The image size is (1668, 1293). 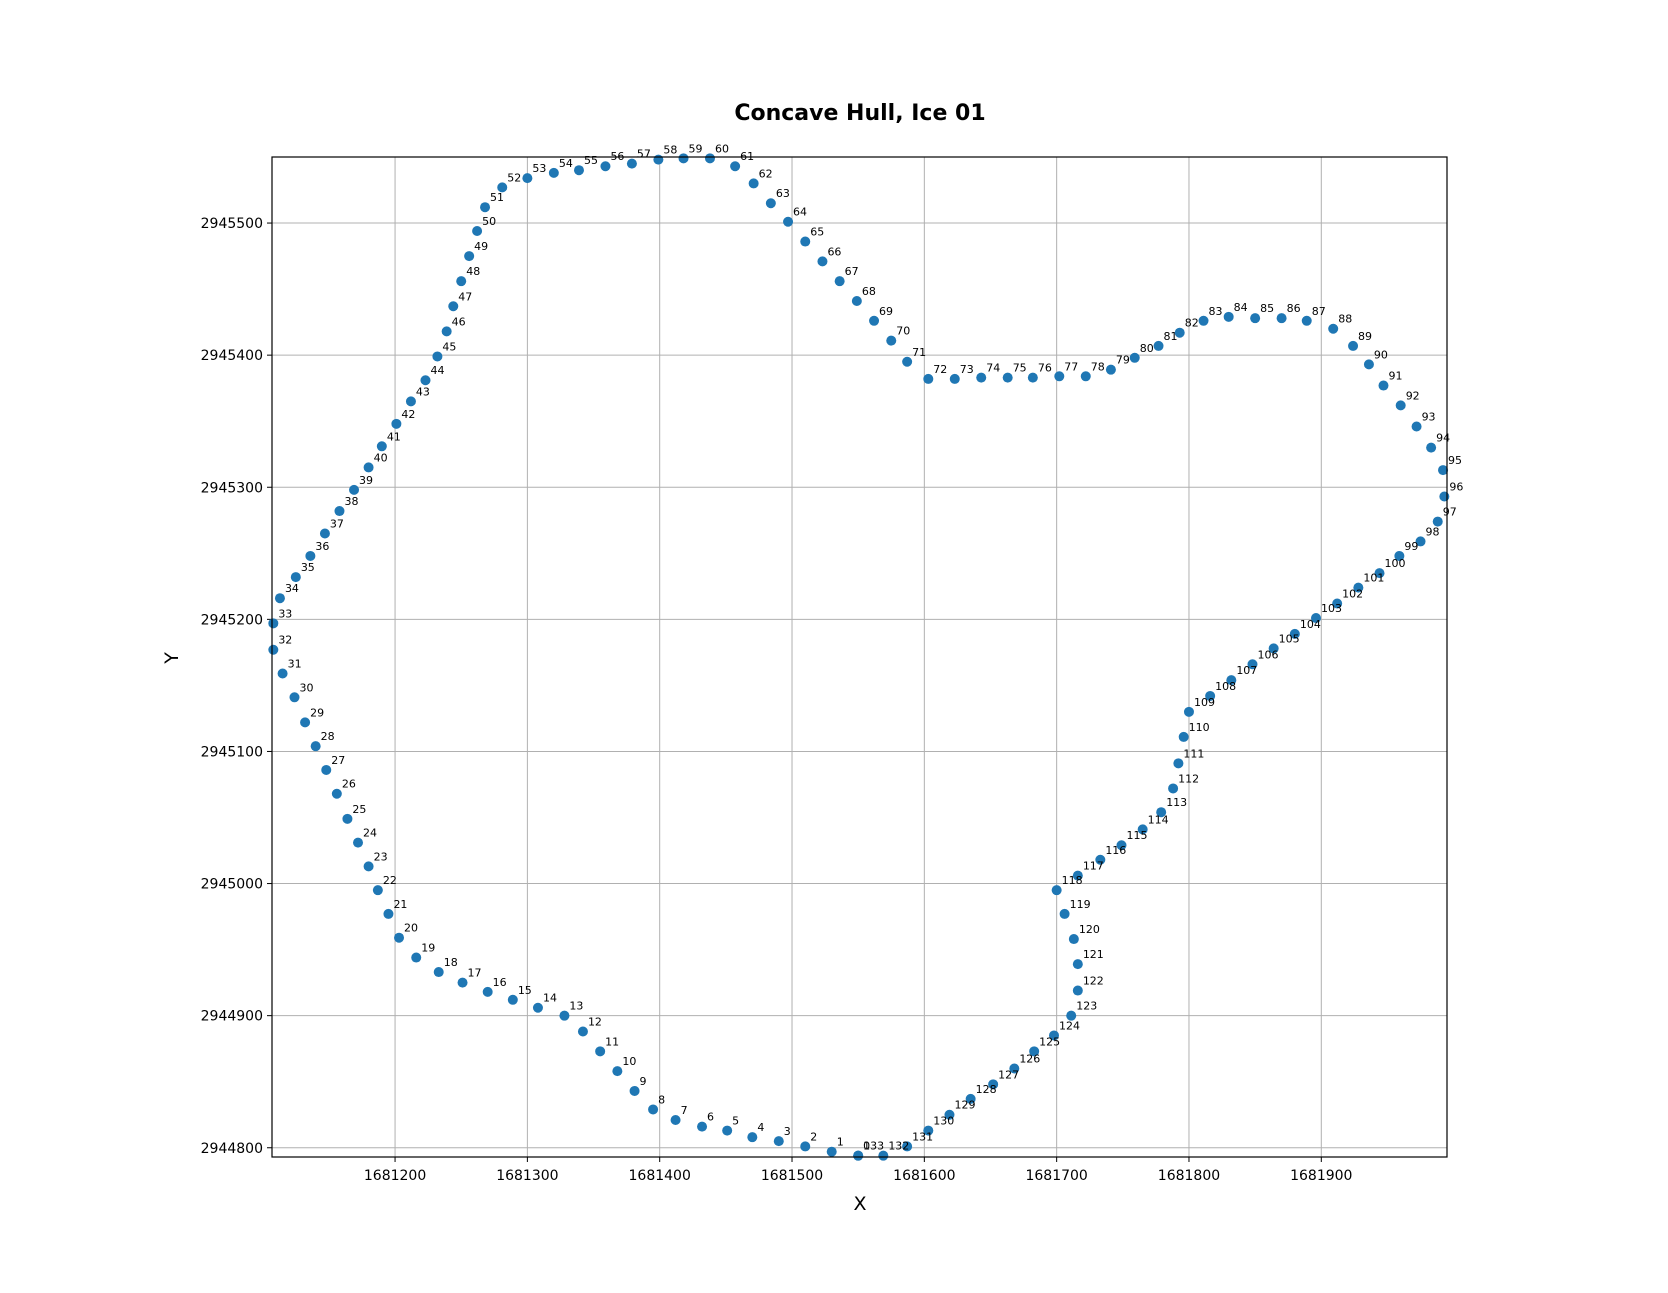 I want to click on point-label: 29, so click(x=317, y=712).